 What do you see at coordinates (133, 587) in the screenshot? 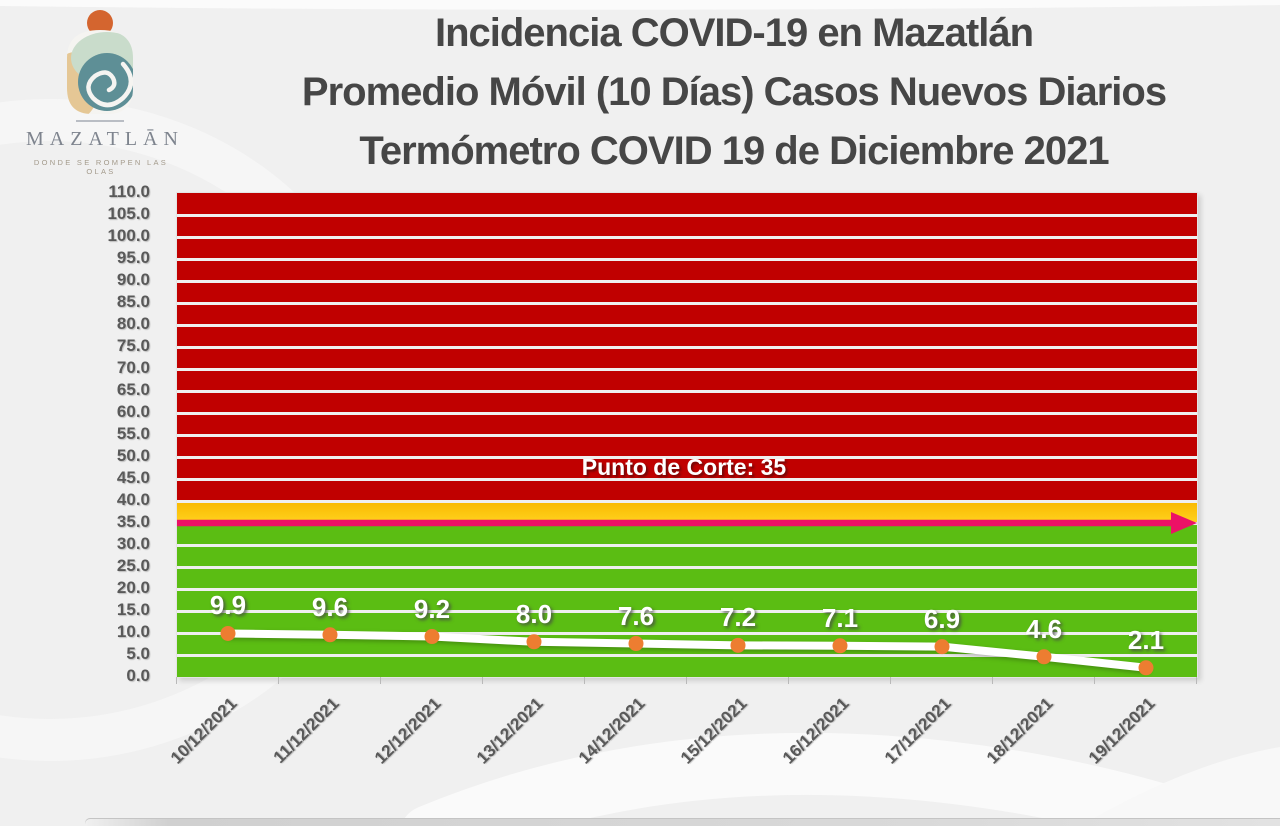
I see `y-tick-label: 20.0` at bounding box center [133, 587].